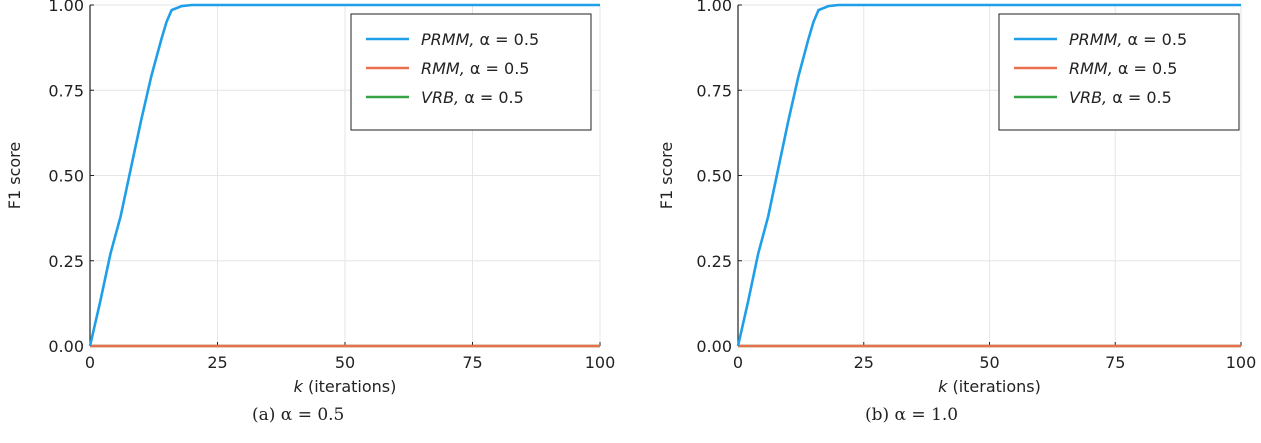 The image size is (1261, 443). What do you see at coordinates (912, 415) in the screenshot?
I see `caption-b: (b) α = 1.0` at bounding box center [912, 415].